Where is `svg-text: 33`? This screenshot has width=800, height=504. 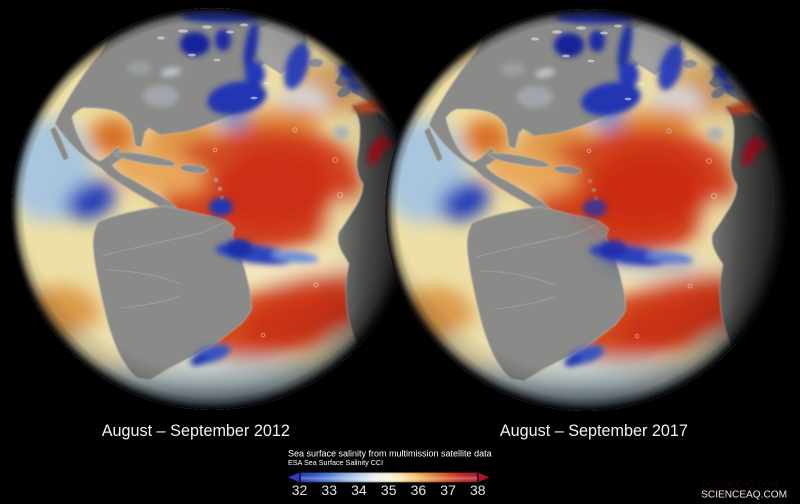 svg-text: 33 is located at coordinates (329, 490).